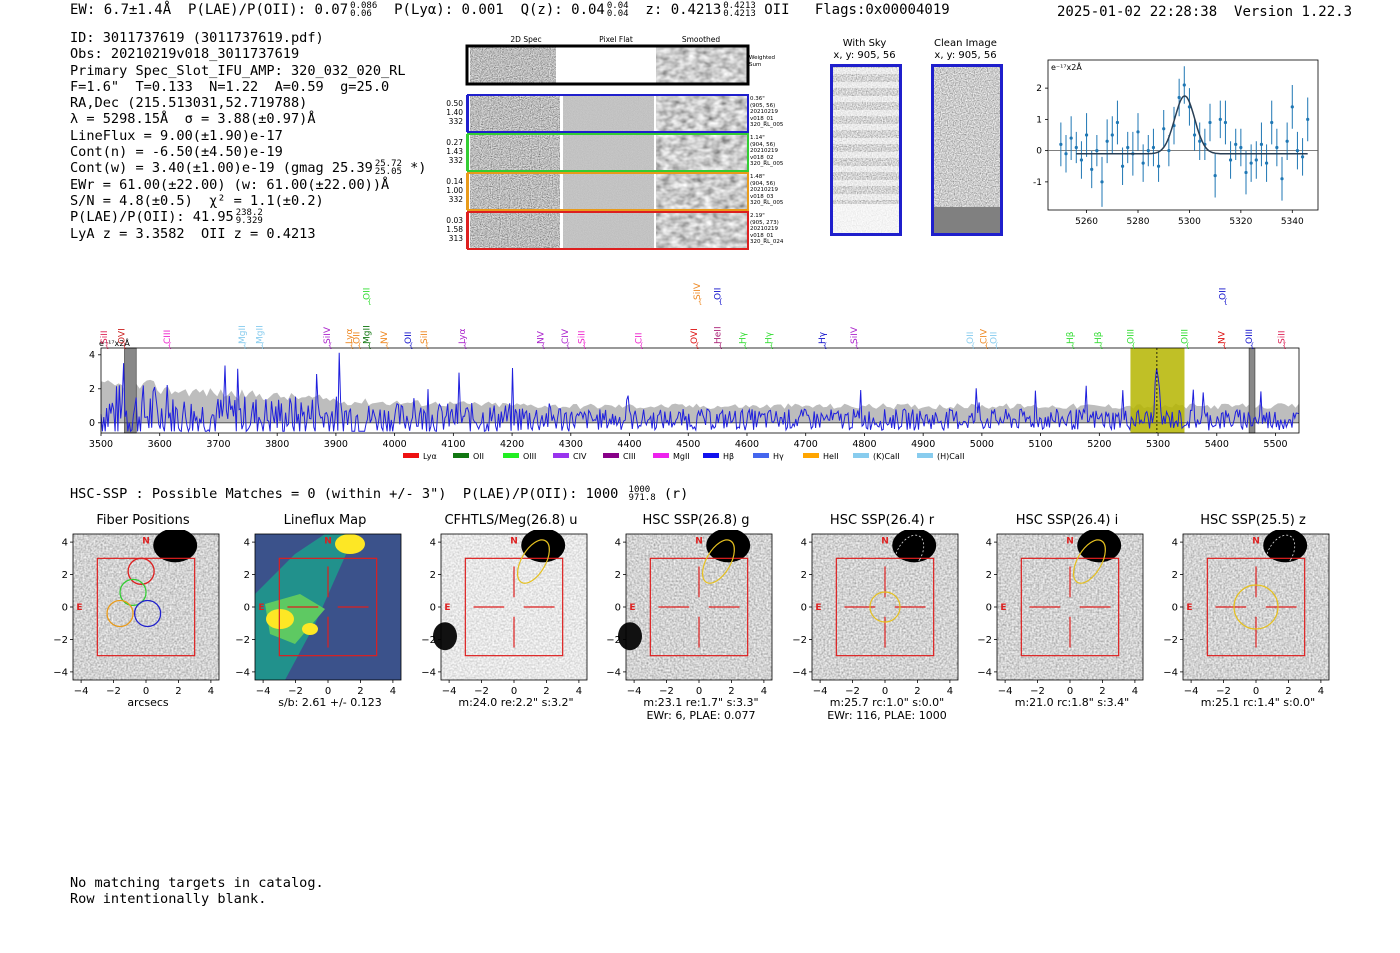 The height and width of the screenshot is (953, 1400). I want to click on cutout-row-meta: 0.36" (905, 56) 20210219 v018_01 320_RL_005, so click(766, 112).